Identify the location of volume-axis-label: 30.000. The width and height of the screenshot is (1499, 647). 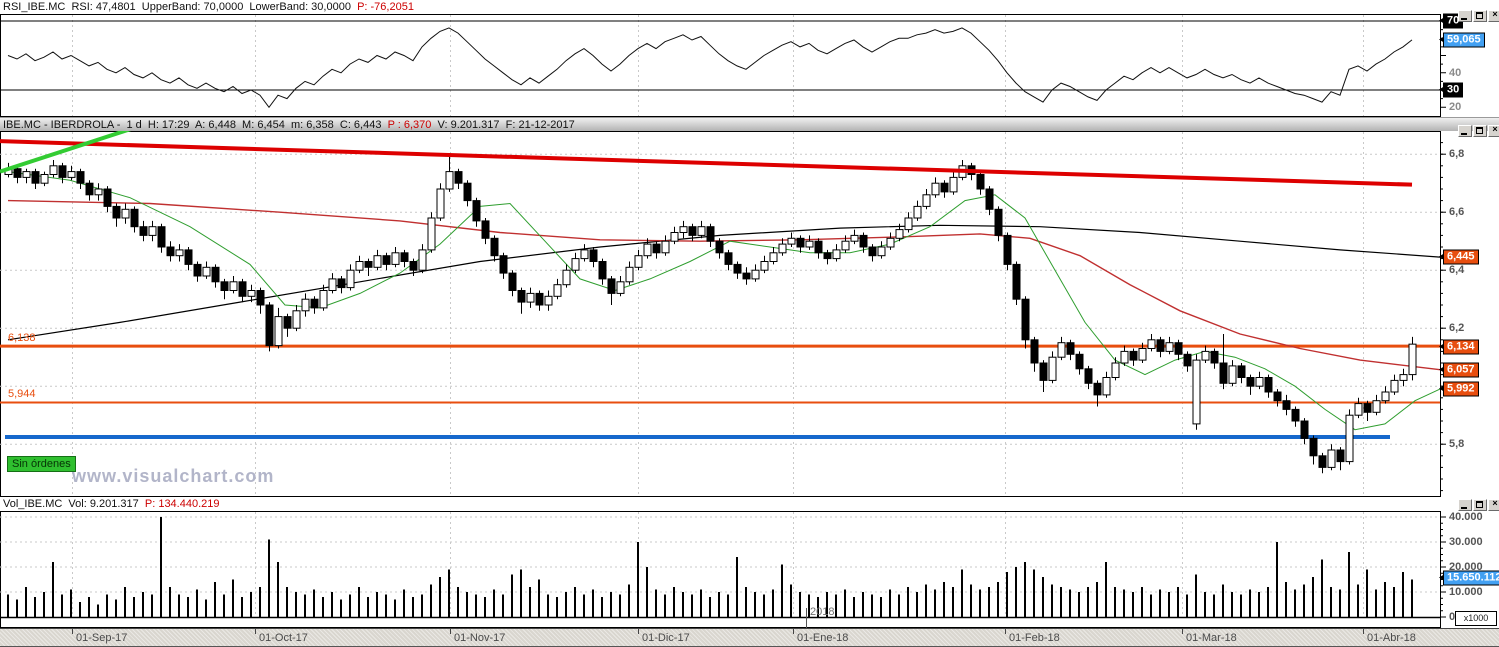
(1466, 542).